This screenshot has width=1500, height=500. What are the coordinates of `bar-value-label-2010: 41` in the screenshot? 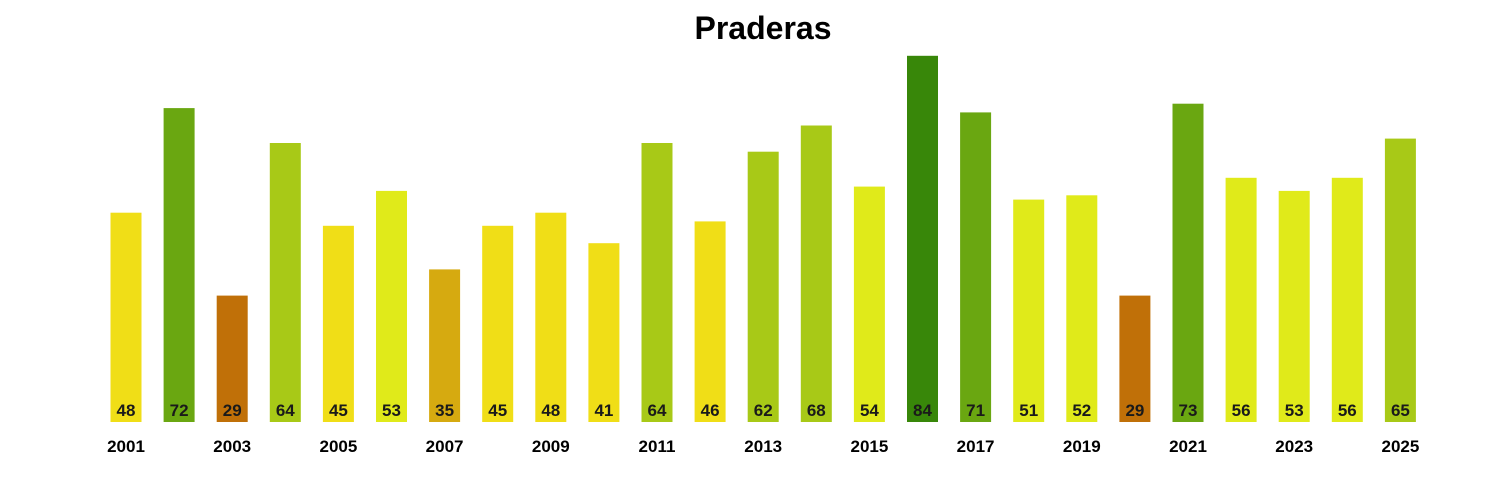 It's located at (603, 410).